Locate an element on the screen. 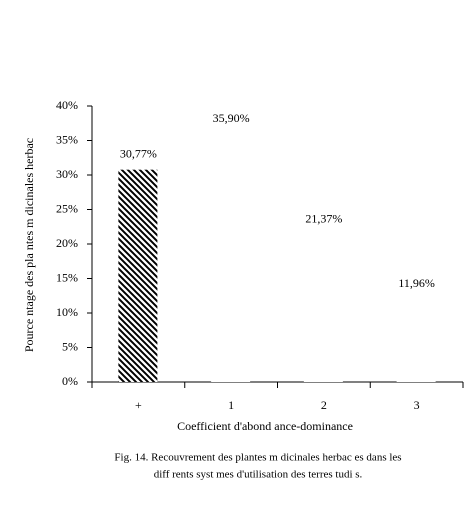 The width and height of the screenshot is (469, 512). y-tick-label: 15% is located at coordinates (67, 277).